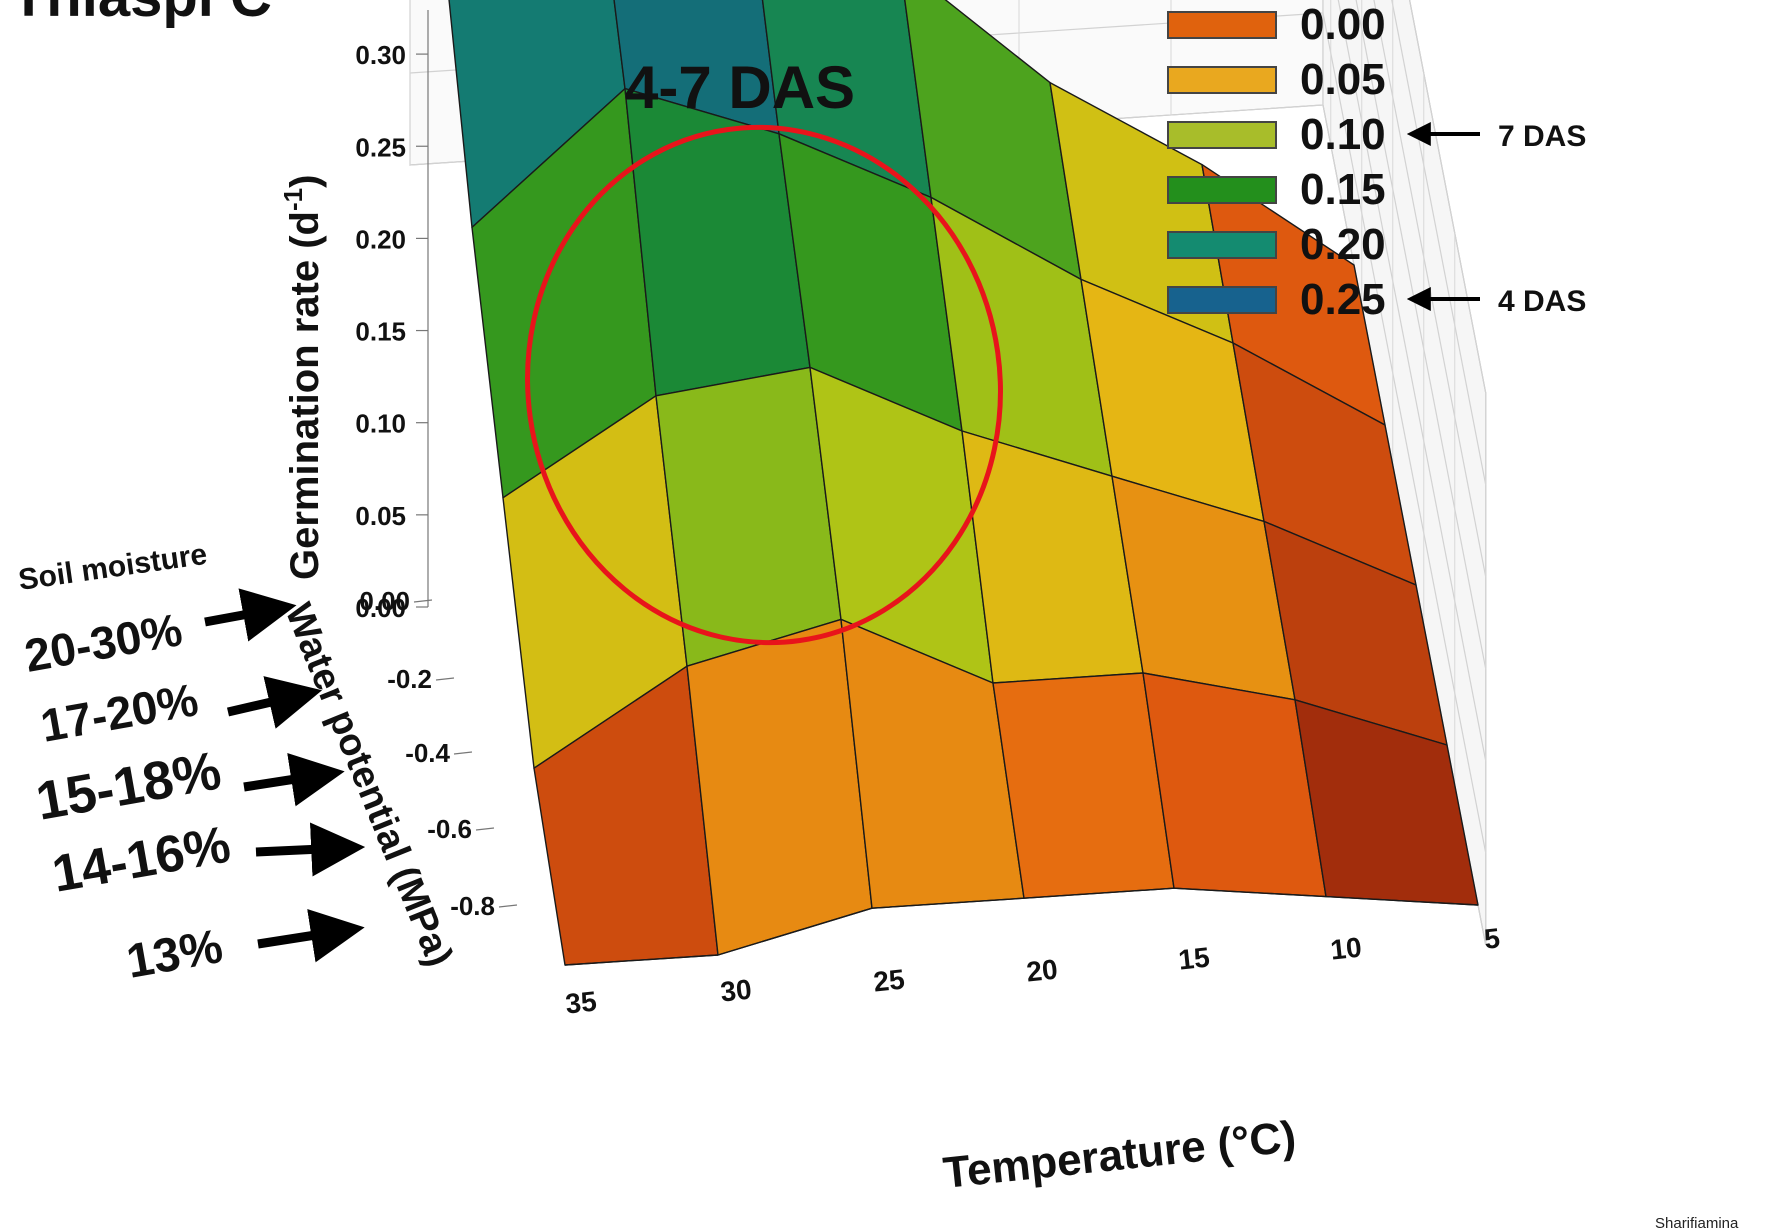 The height and width of the screenshot is (1231, 1779). What do you see at coordinates (1343, 79) in the screenshot?
I see `legend-label: 0.05` at bounding box center [1343, 79].